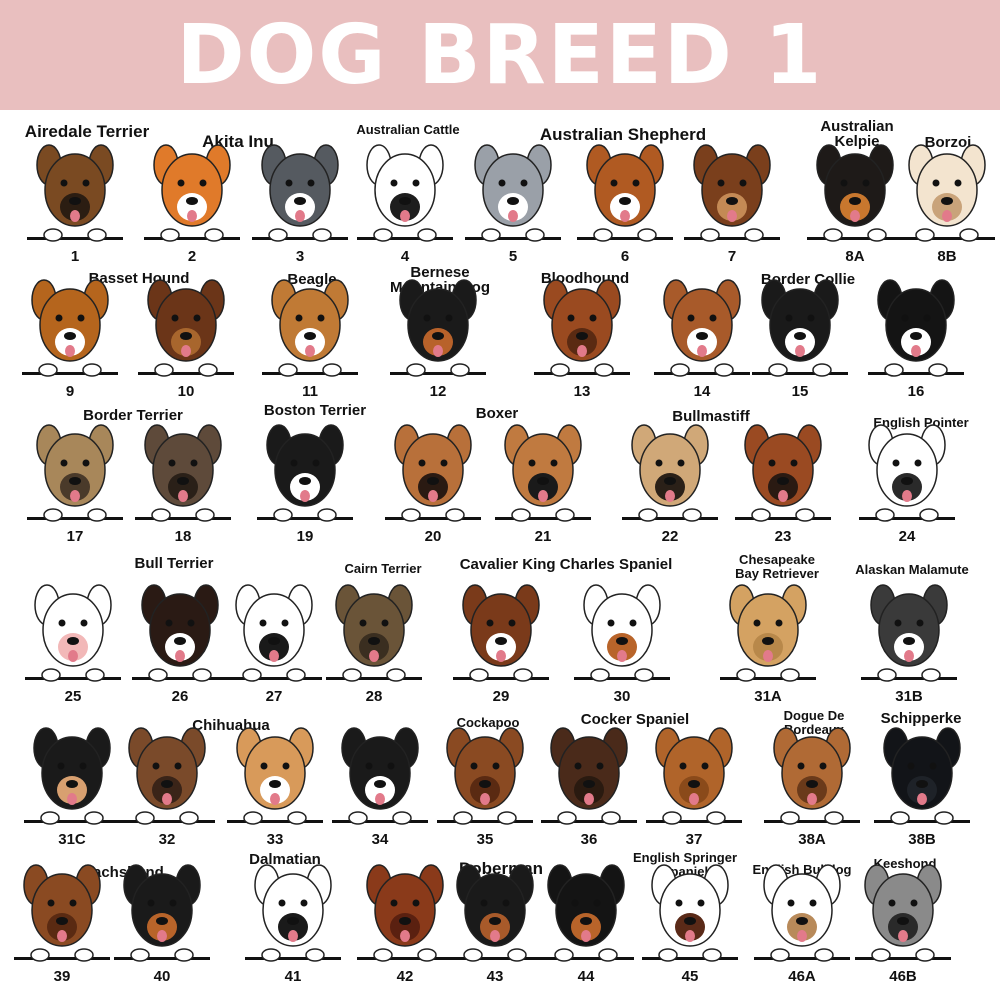 The width and height of the screenshot is (1000, 1000). What do you see at coordinates (690, 976) in the screenshot?
I see `dog-number: 45` at bounding box center [690, 976].